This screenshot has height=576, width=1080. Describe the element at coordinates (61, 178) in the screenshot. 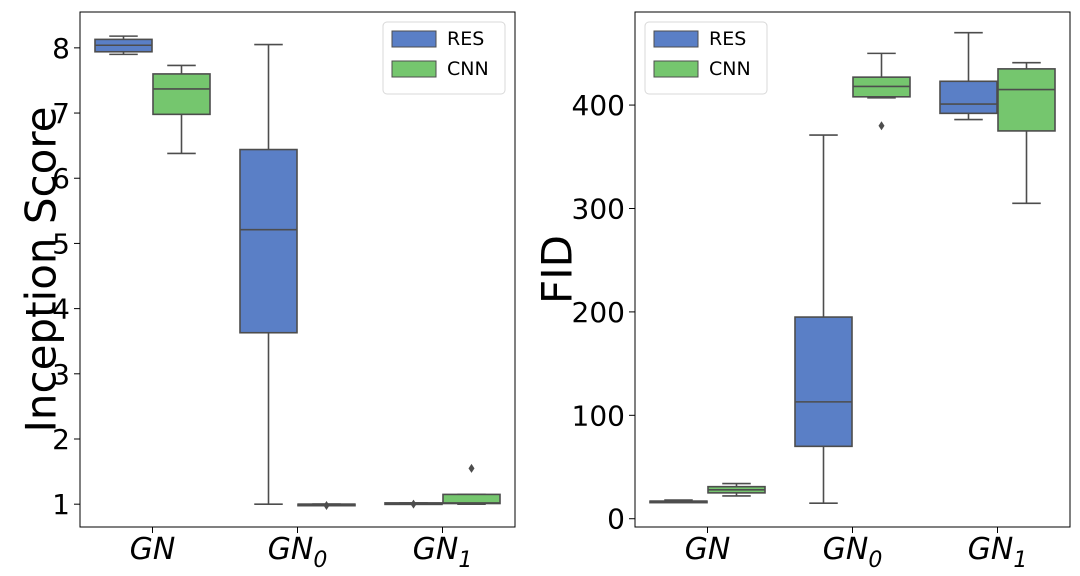

I see `y-tick-label: 6` at that location.